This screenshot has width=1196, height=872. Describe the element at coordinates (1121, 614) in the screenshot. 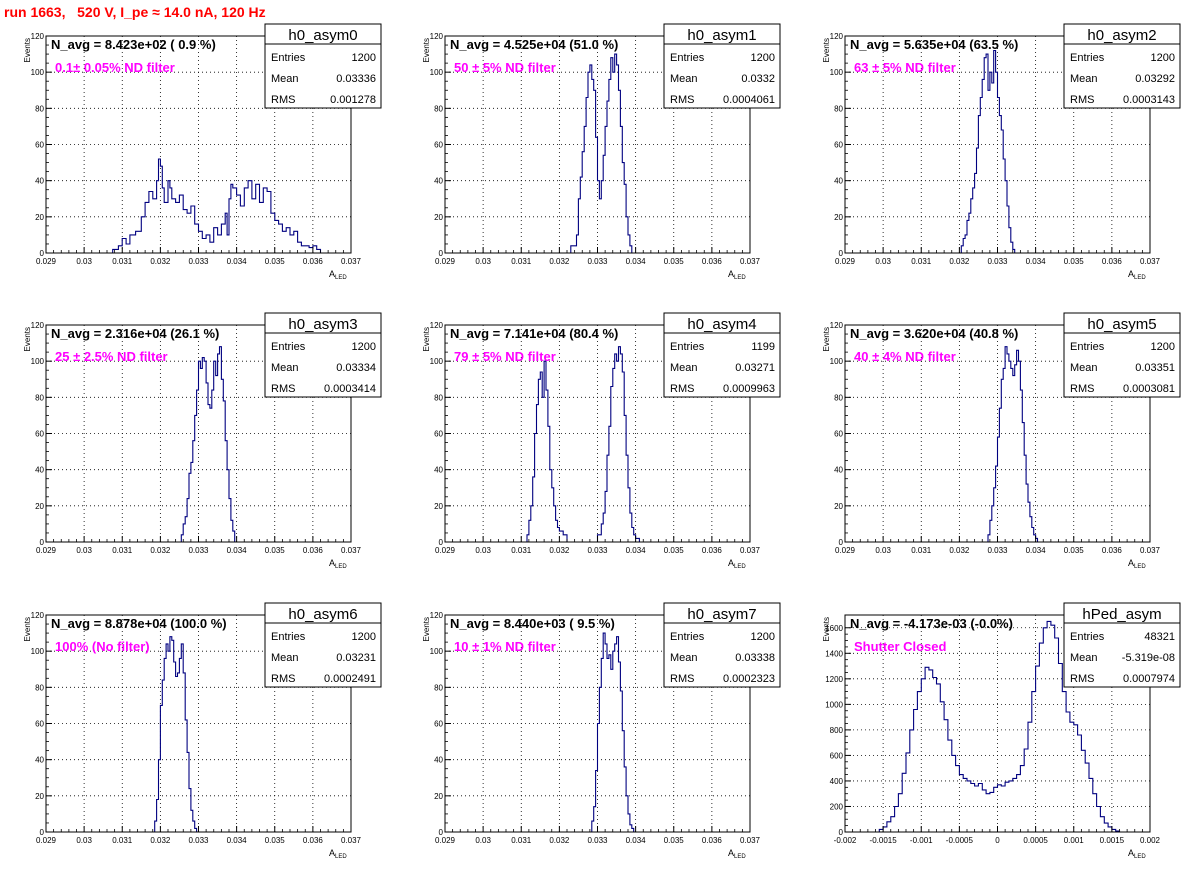

I see `histogram-name: hPed_asym` at that location.